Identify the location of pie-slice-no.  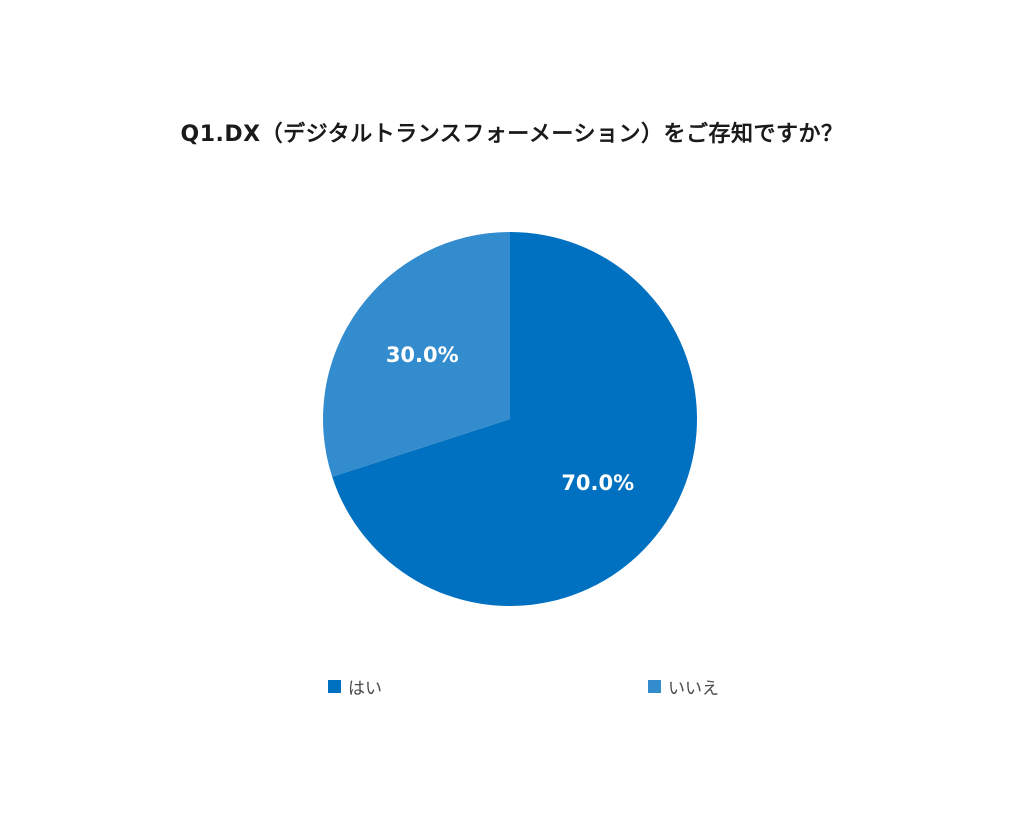
(416, 354).